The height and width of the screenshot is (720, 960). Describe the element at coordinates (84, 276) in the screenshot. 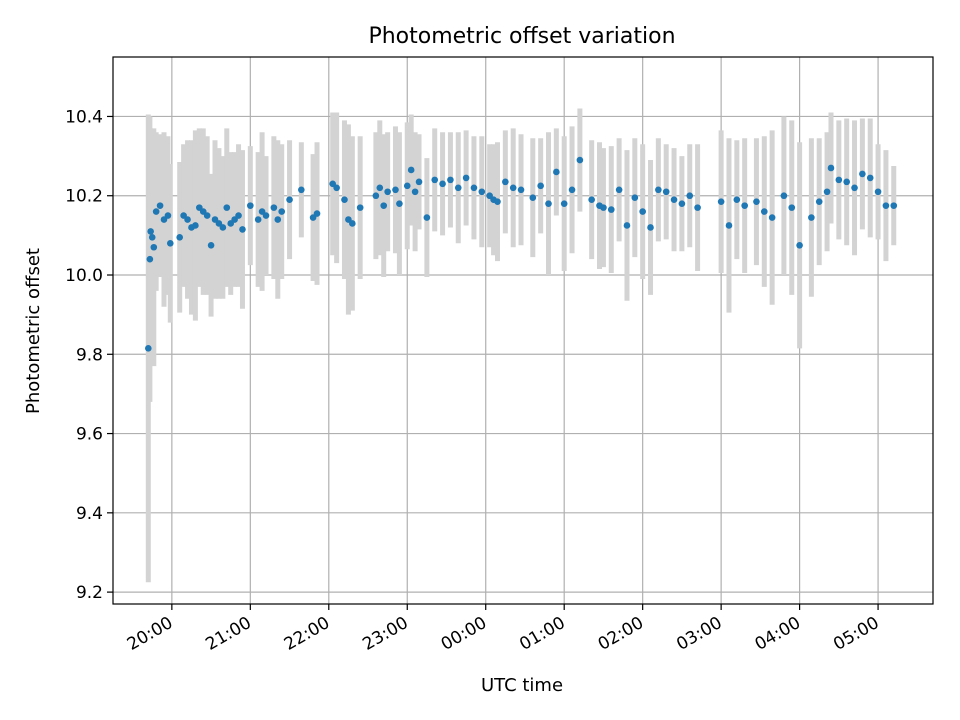

I see `y-tick-label: 10.0` at that location.